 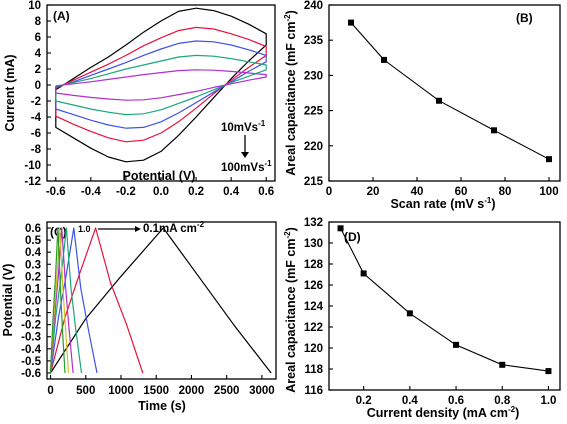 I want to click on panel-d-y-tick-label: 120, so click(x=313, y=349).